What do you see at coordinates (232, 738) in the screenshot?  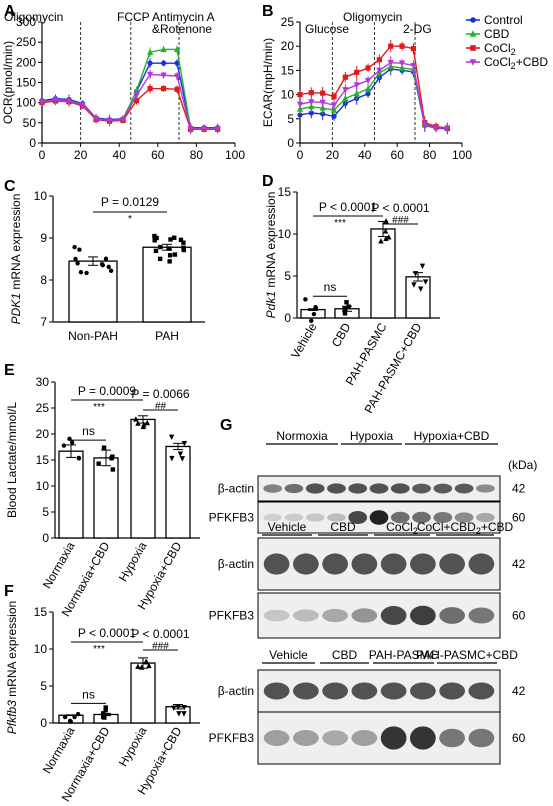 I see `blot-row-label: PFKFB3` at bounding box center [232, 738].